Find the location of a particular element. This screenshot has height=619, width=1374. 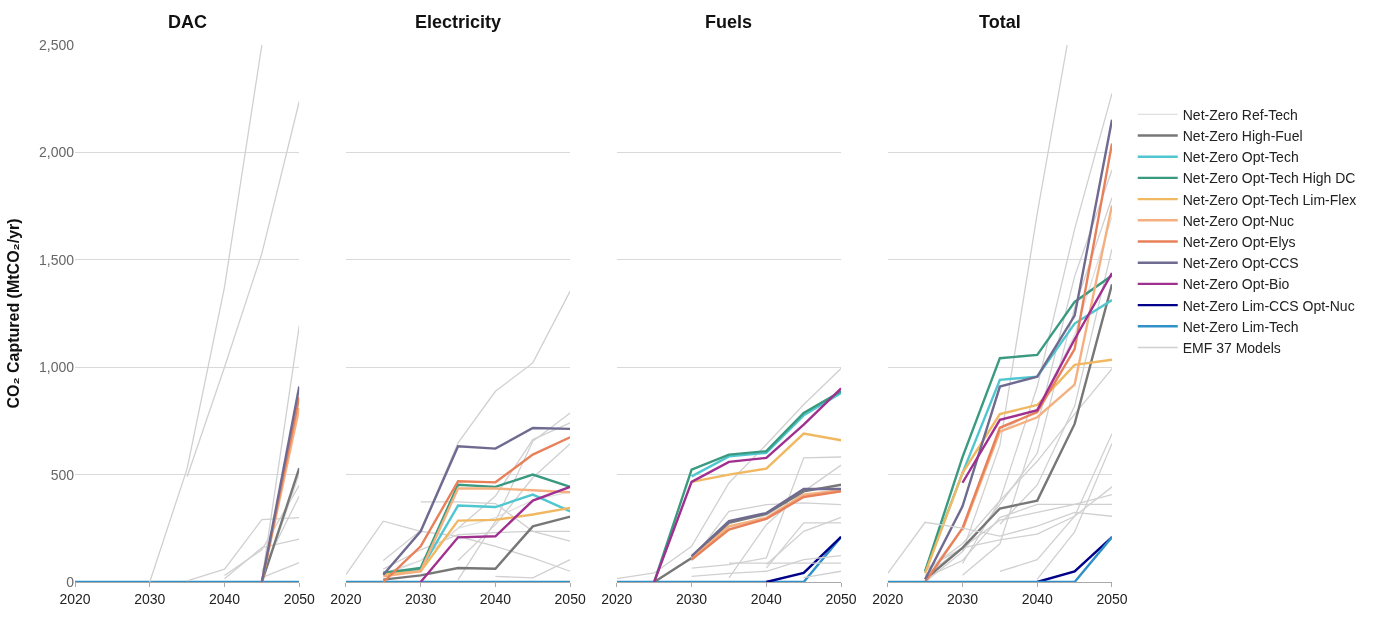

chart-title: Fuels is located at coordinates (729, 22).